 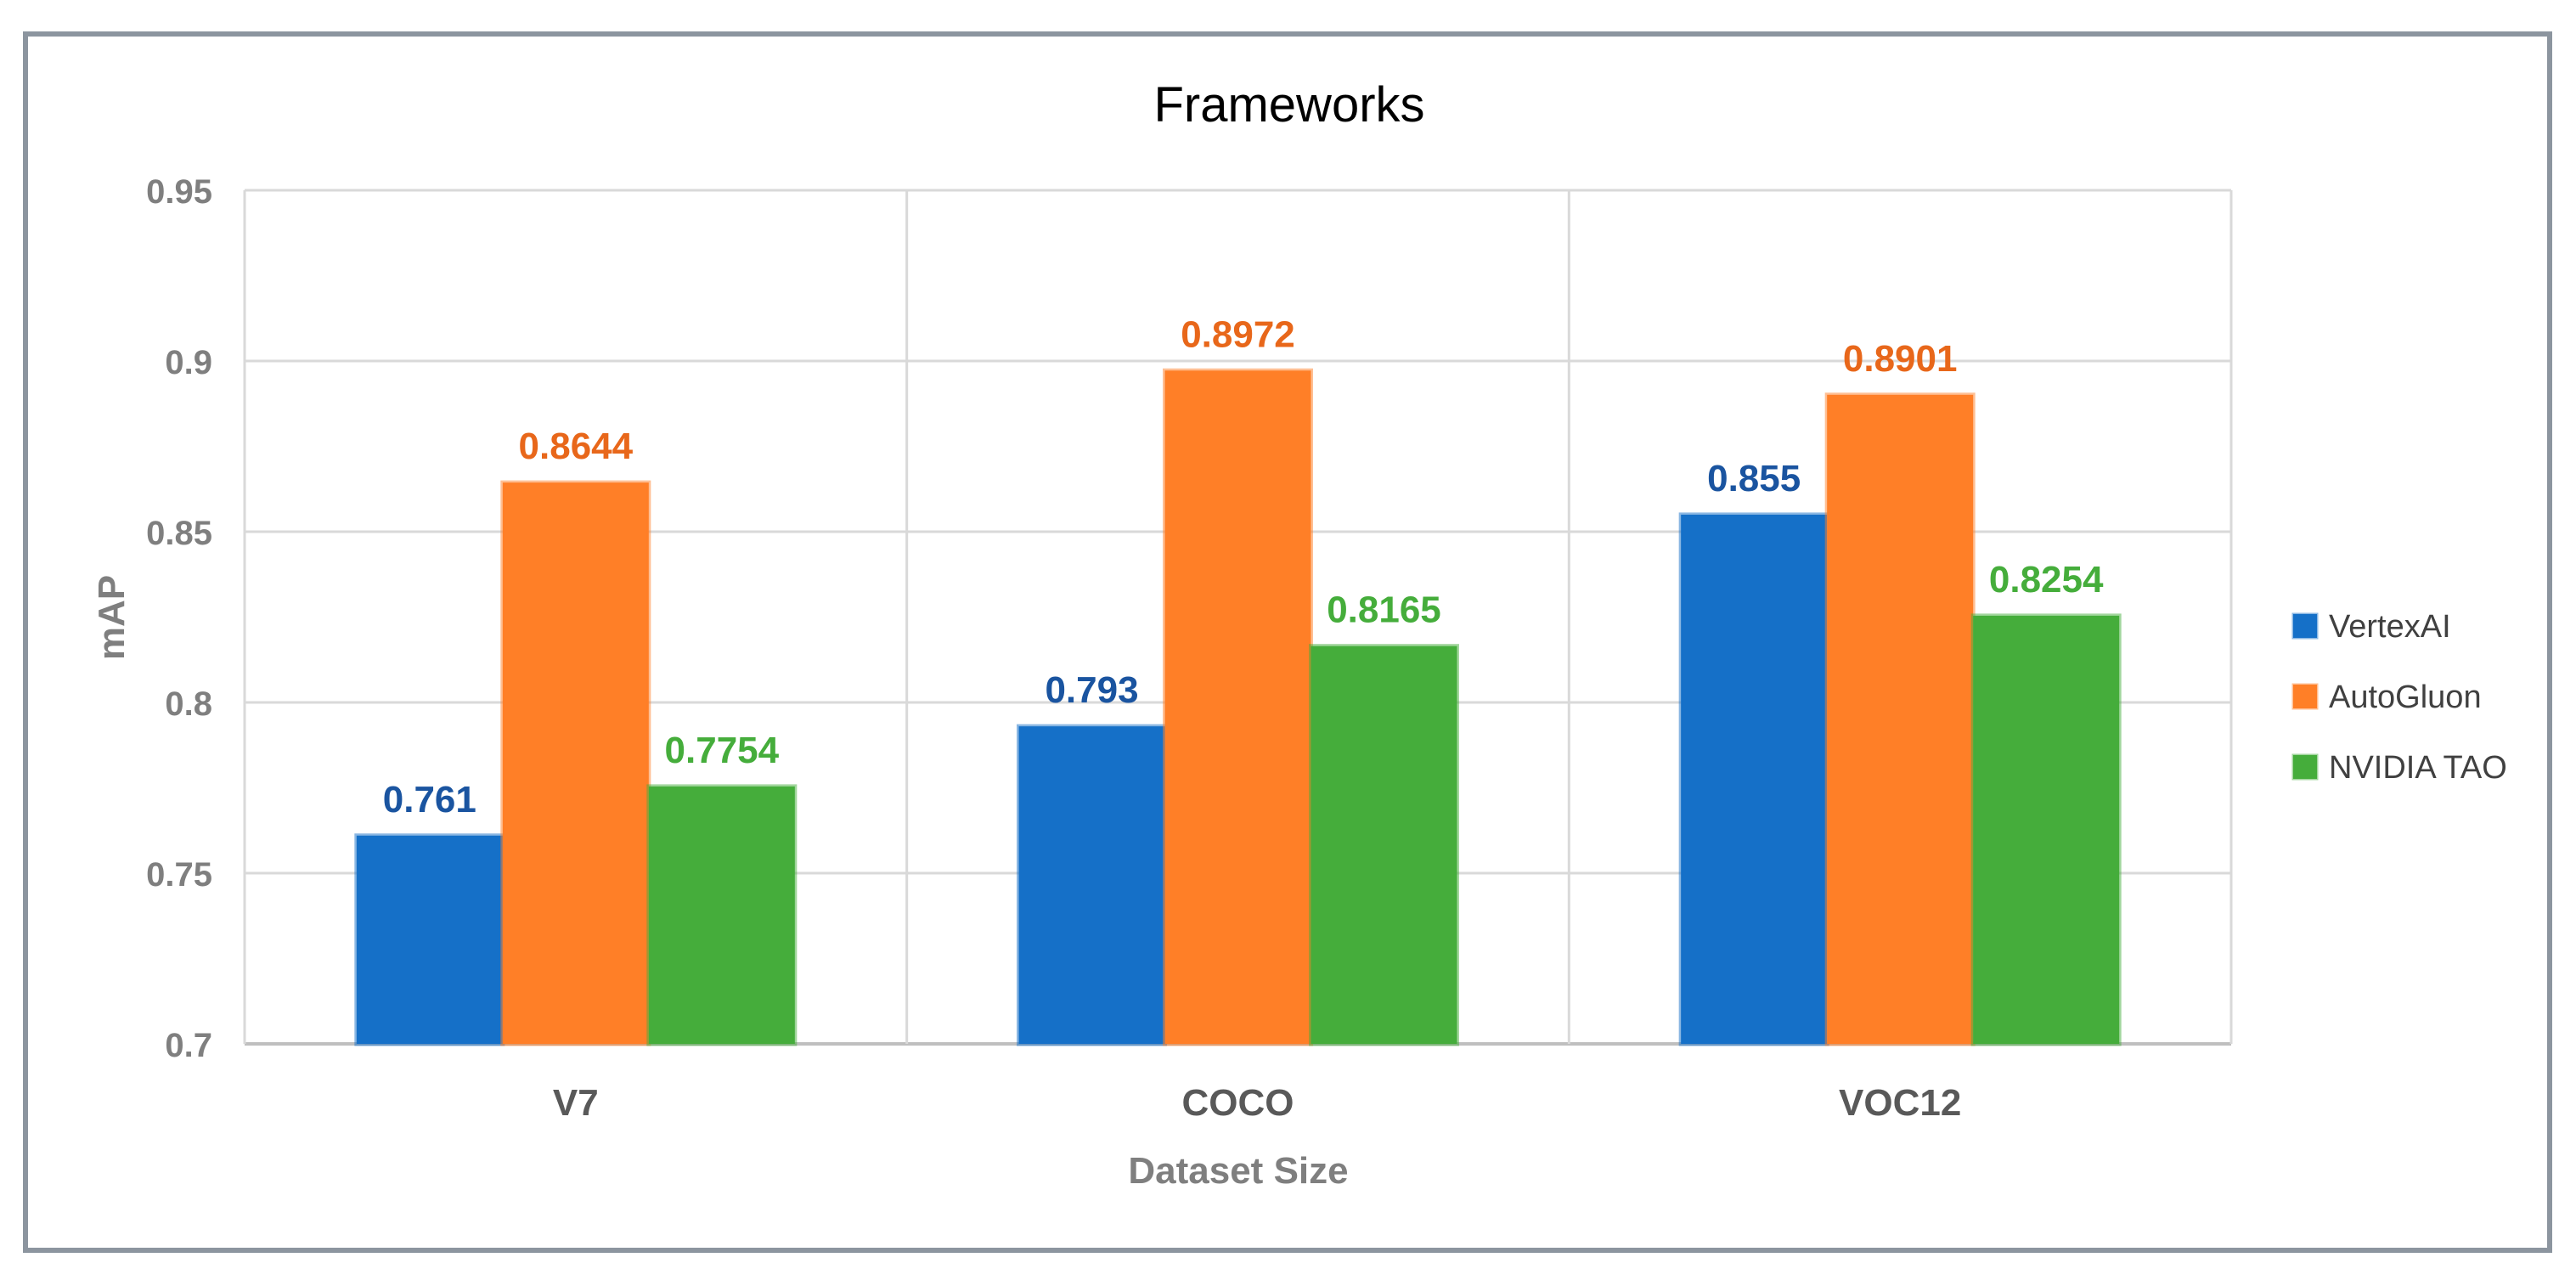 What do you see at coordinates (1238, 334) in the screenshot?
I see `data-label: 0.8972` at bounding box center [1238, 334].